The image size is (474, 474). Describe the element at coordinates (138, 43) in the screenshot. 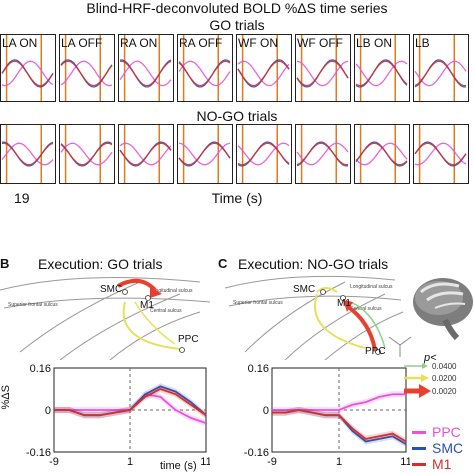

I see `condition-label: RA ON` at that location.